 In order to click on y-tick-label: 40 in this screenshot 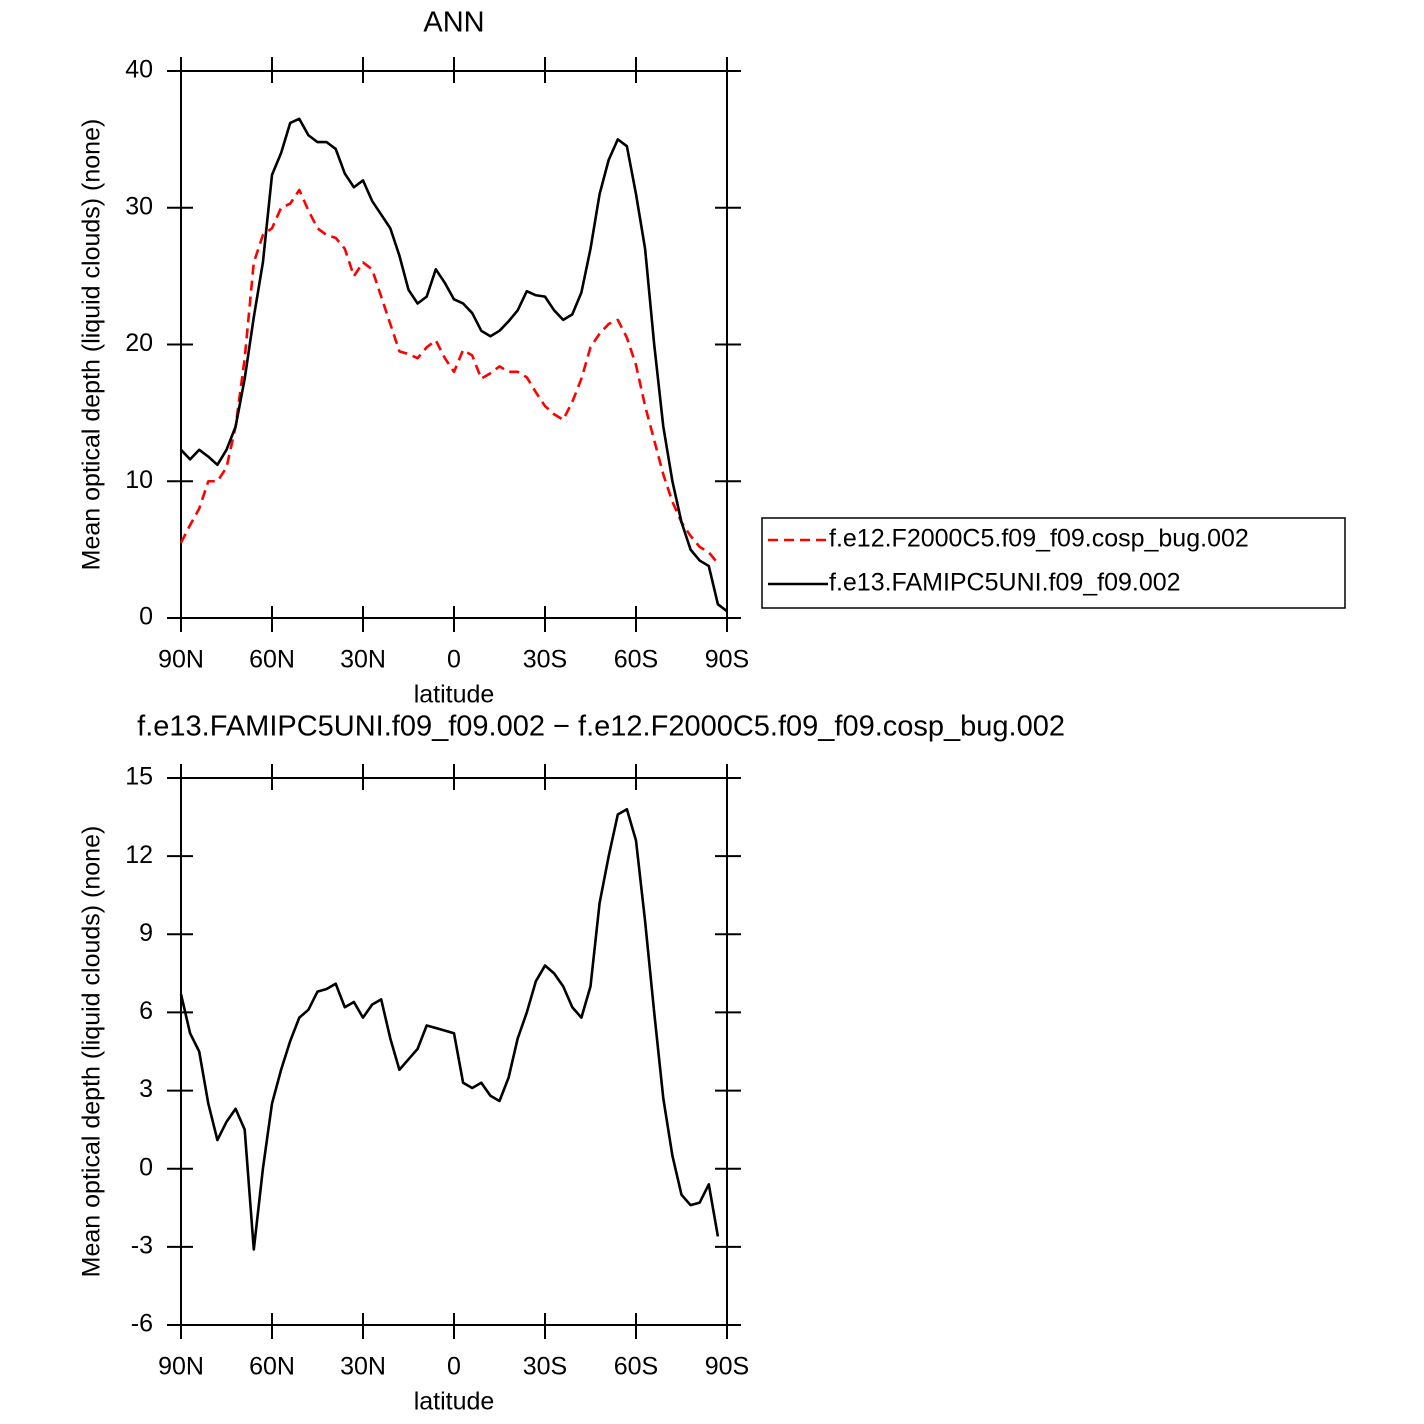, I will do `click(139, 70)`.